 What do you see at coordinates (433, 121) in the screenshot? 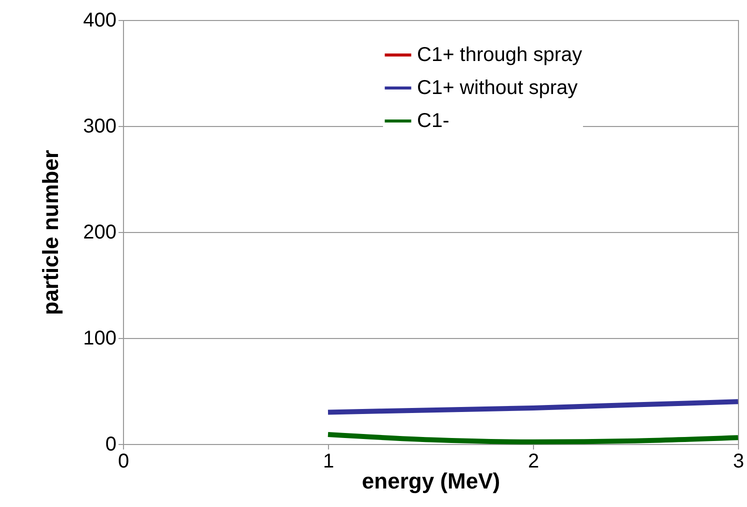
I see `legend-label: C1-` at bounding box center [433, 121].